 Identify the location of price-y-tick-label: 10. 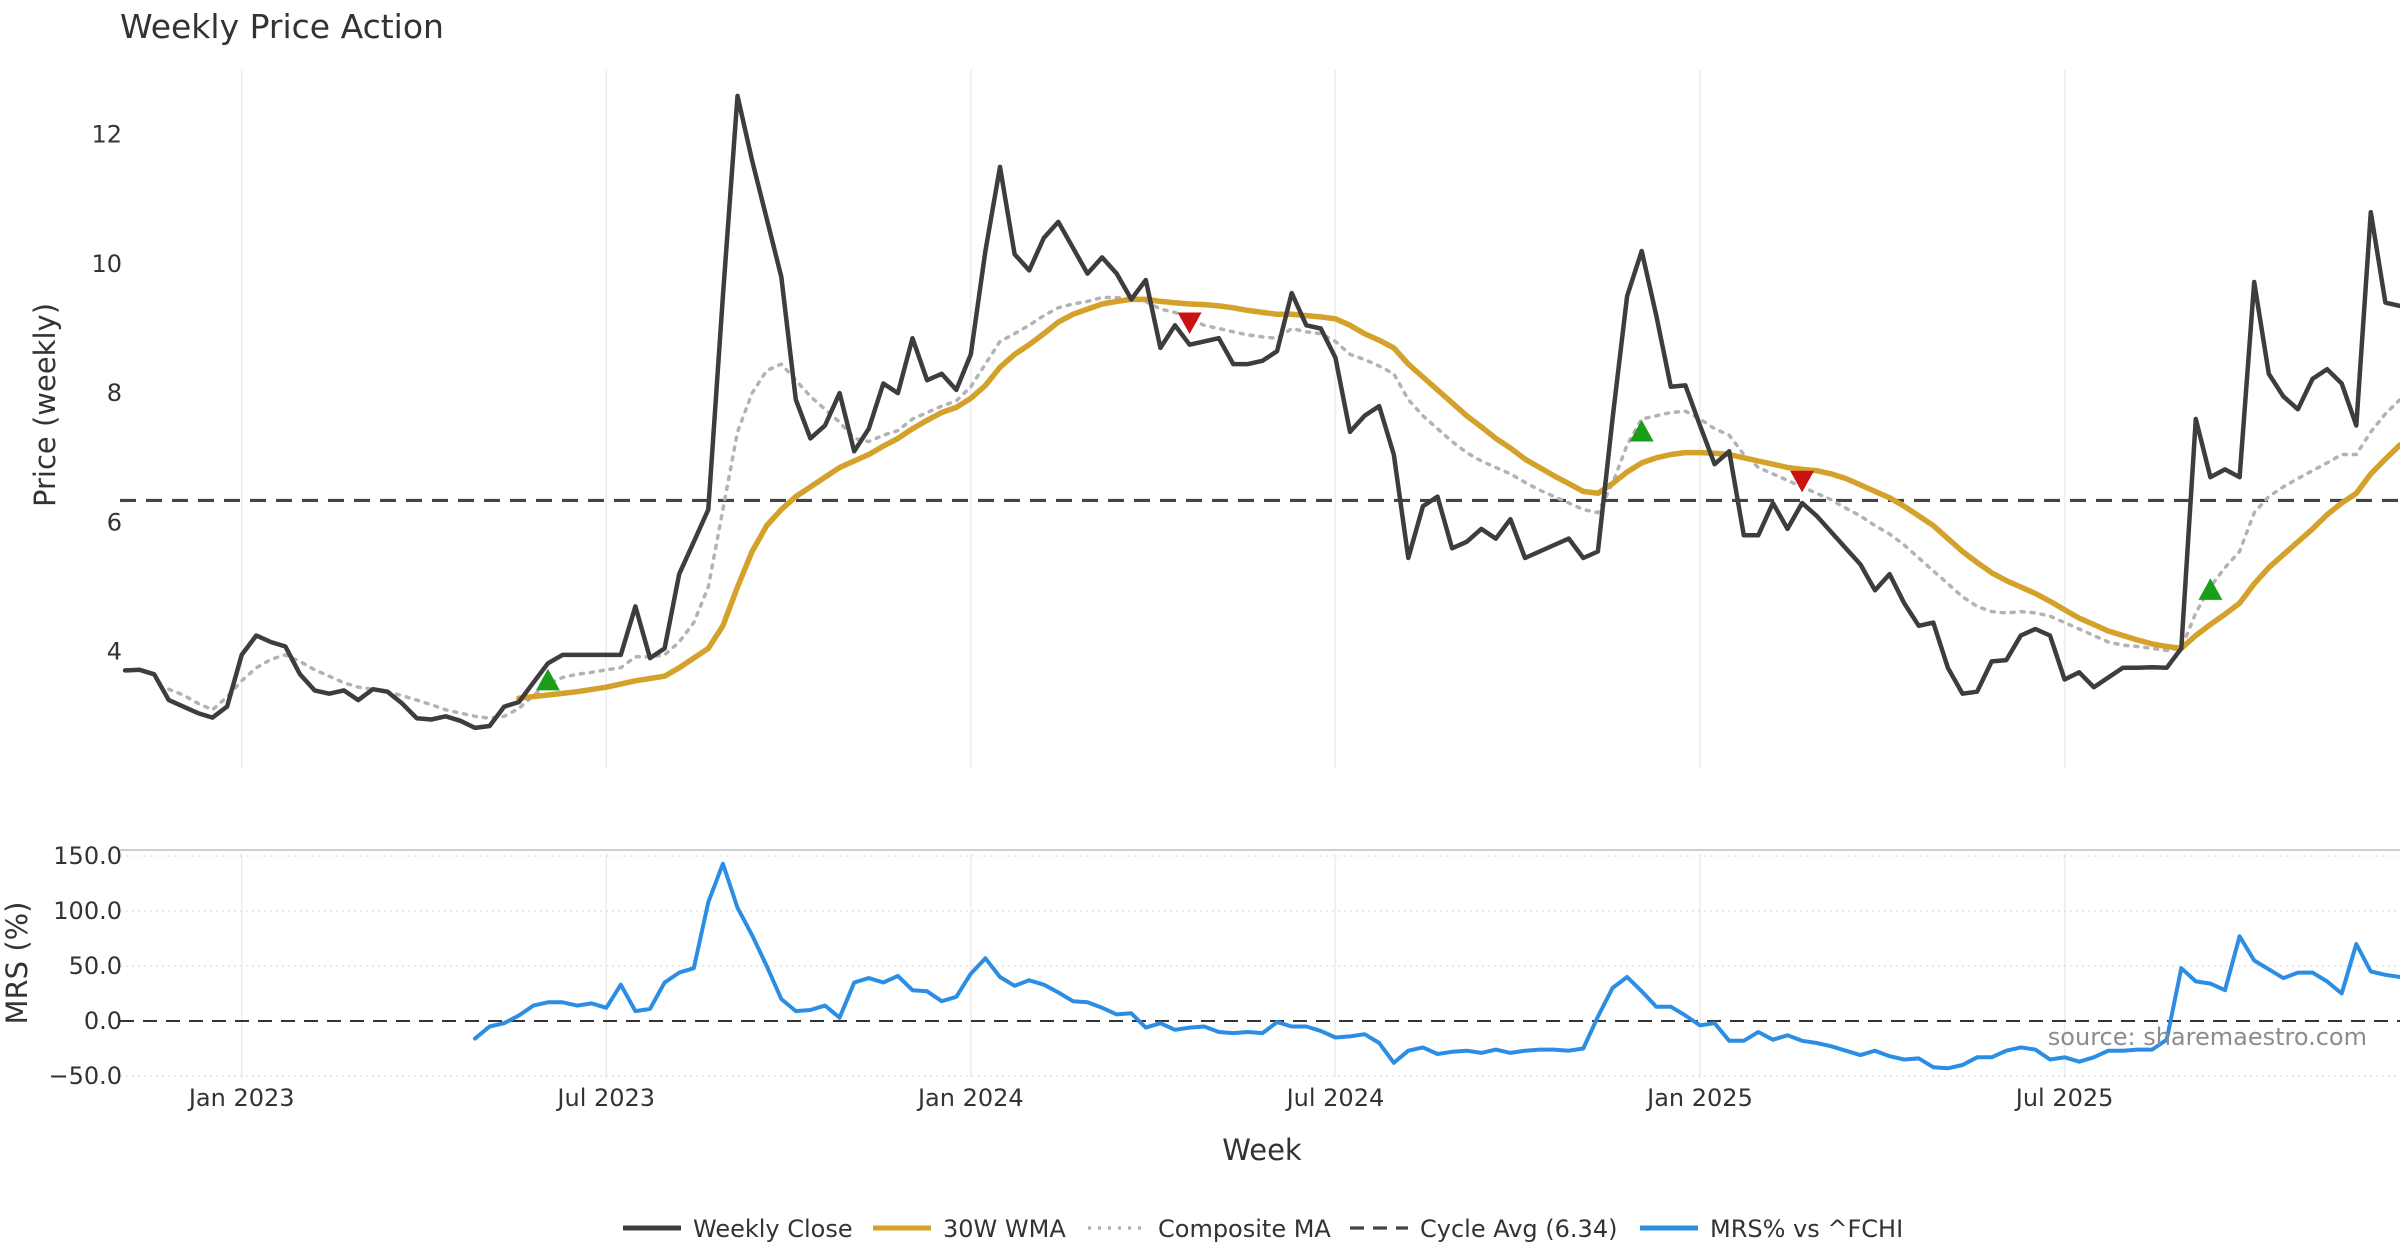
(106, 264).